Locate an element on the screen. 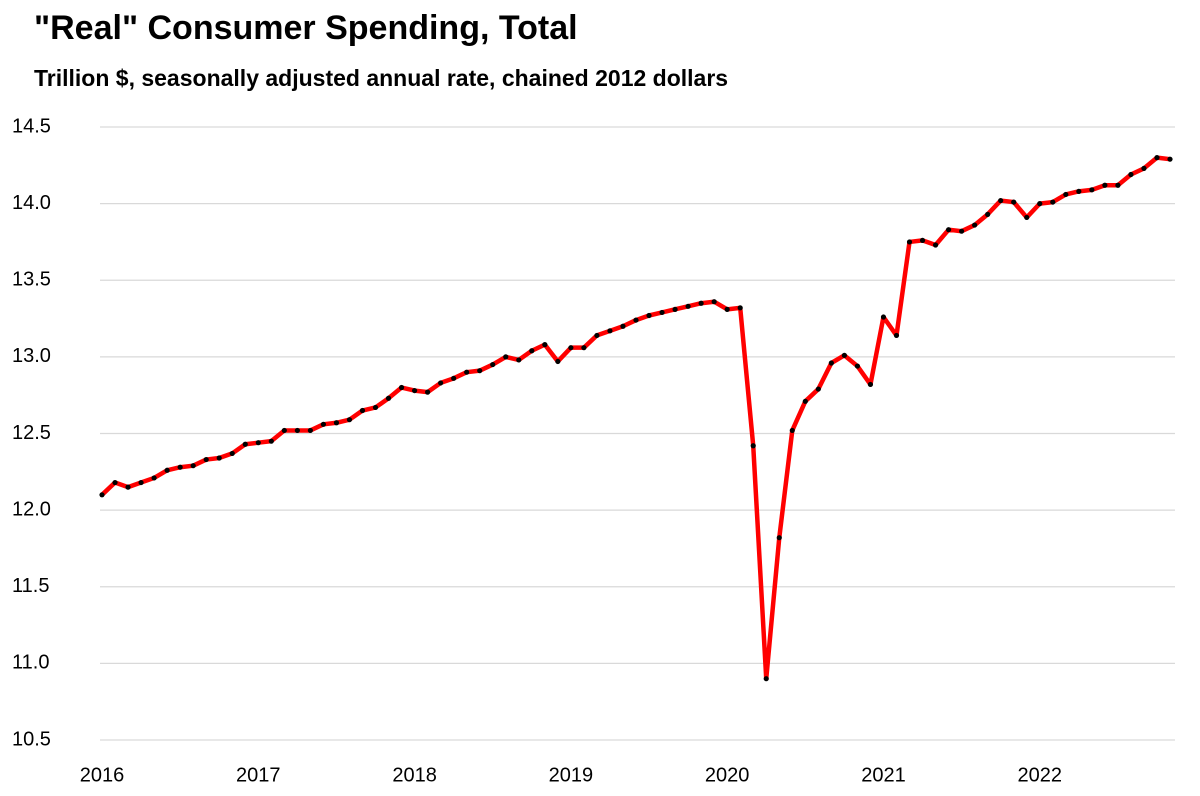 Image resolution: width=1200 pixels, height=796 pixels. x-tick-label: 2017 is located at coordinates (258, 775).